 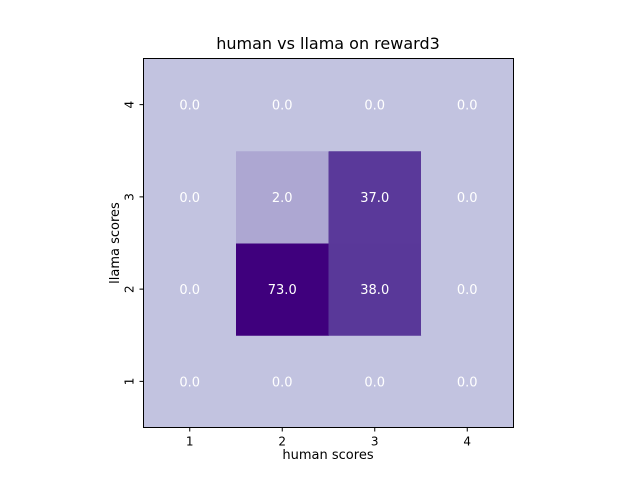 I want to click on cell-value-label: 2.0, so click(x=282, y=198).